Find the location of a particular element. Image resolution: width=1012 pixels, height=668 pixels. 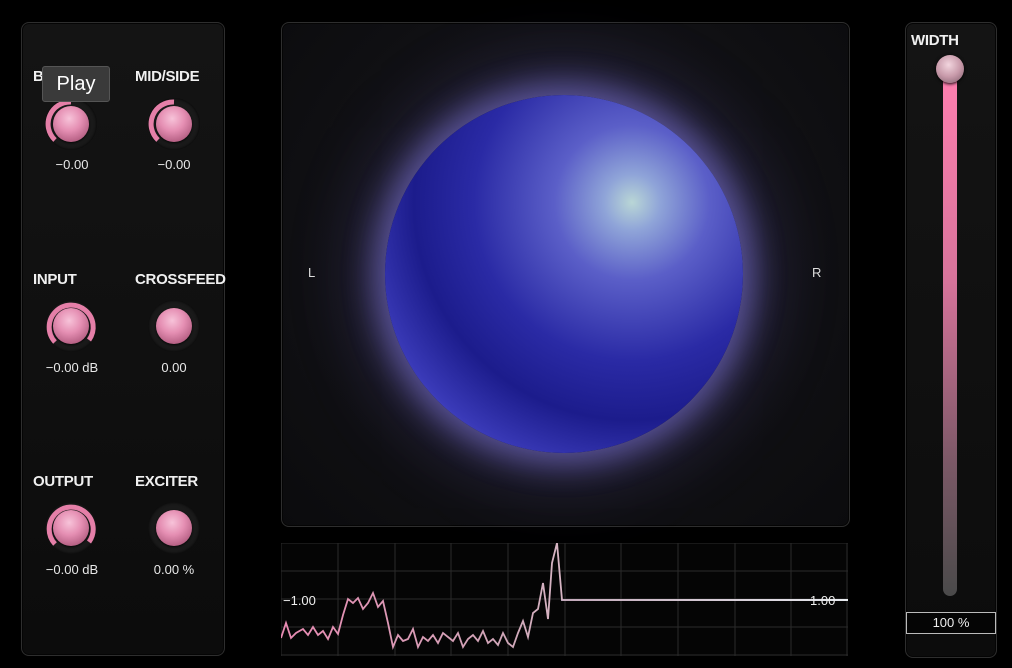

output-knob is located at coordinates (71, 528).